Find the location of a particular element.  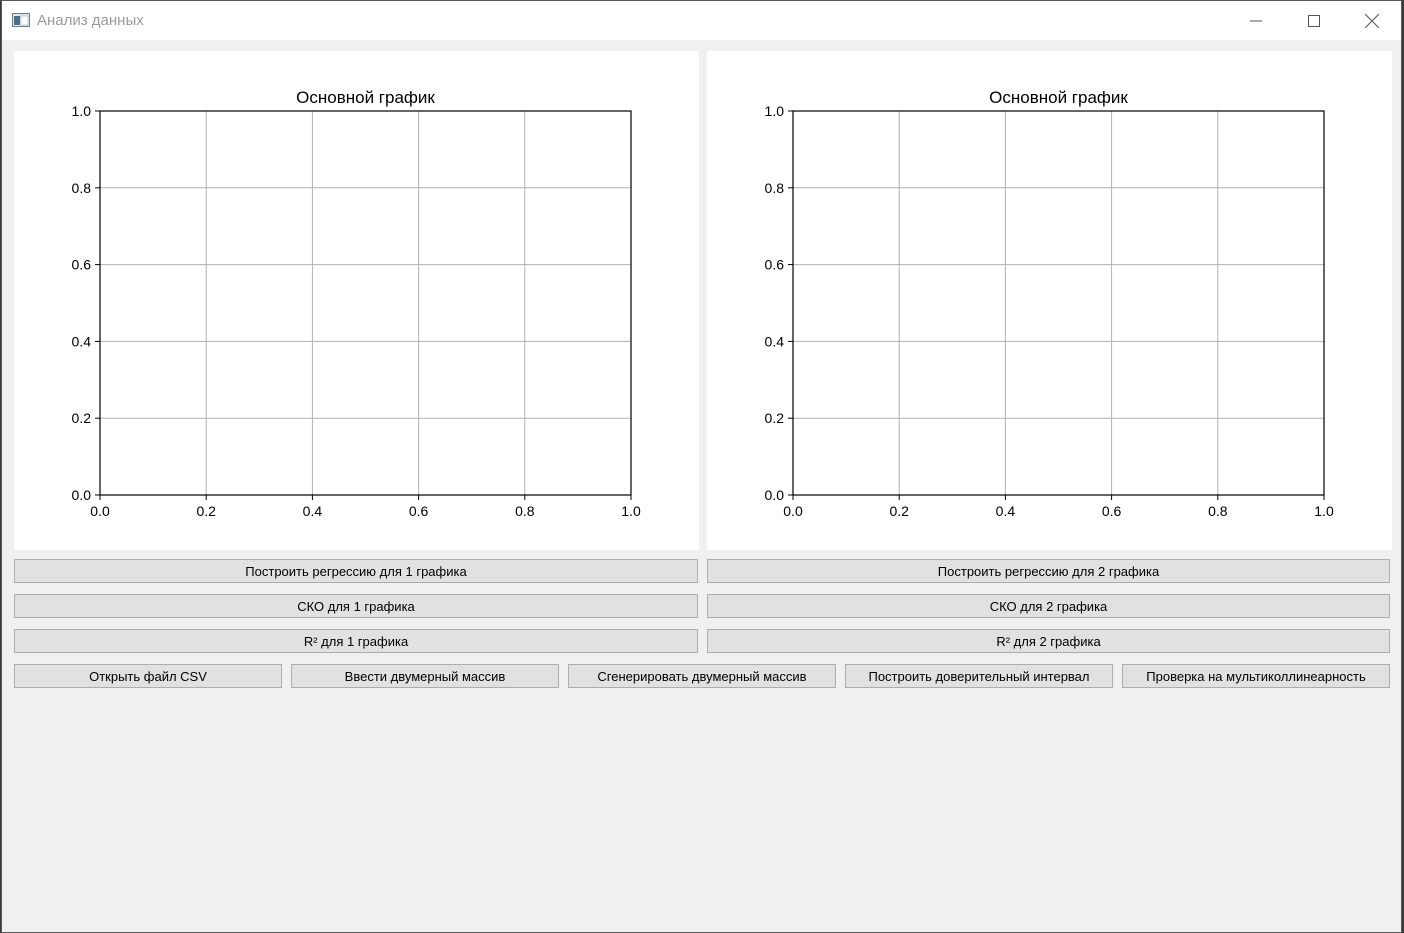

open-csv-button: Открыть файл CSV is located at coordinates (148, 676).